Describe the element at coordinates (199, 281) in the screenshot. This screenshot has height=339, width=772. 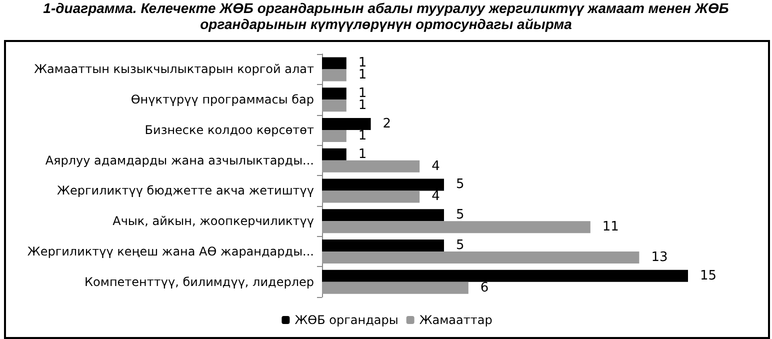
I see `y-tick-label: Компетенттүү, билимдүү, лидерлер` at that location.